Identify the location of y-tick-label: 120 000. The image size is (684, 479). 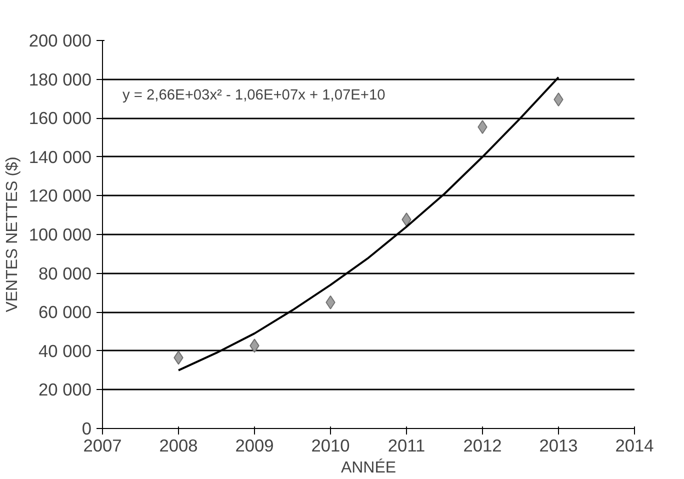
(60, 196).